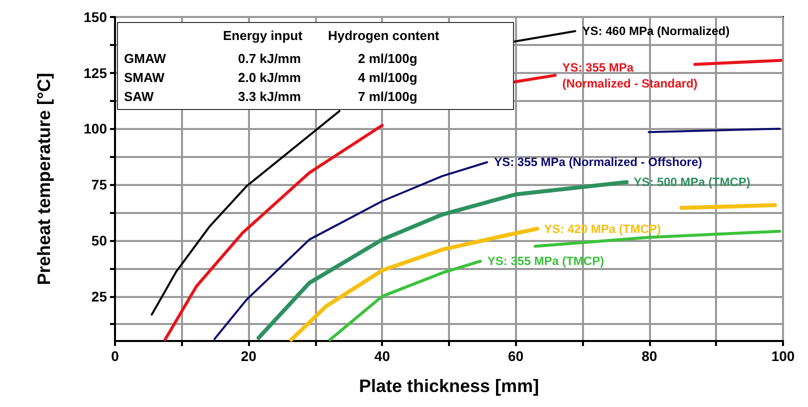 This screenshot has width=808, height=407. I want to click on annotation: 7 ml/100g, so click(388, 96).